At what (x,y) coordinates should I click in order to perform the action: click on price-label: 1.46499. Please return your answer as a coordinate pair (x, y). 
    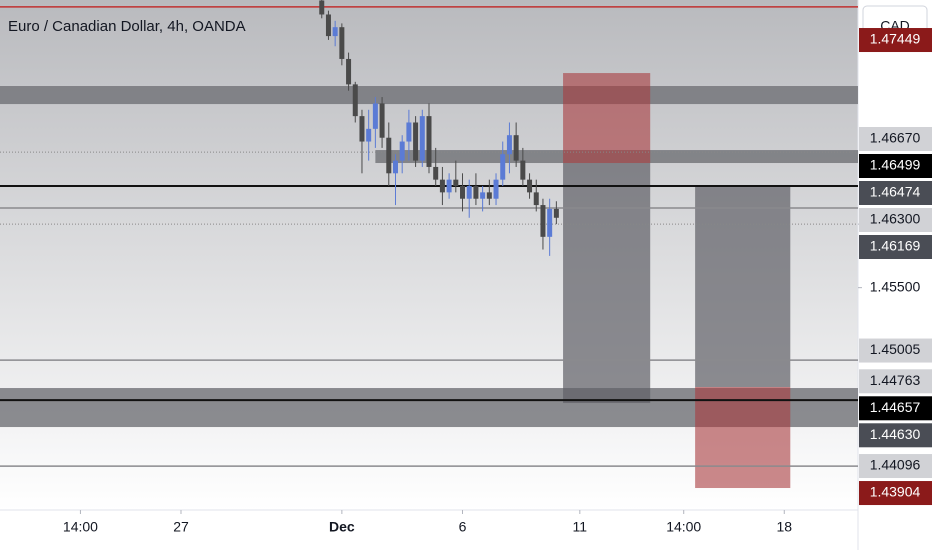
    Looking at the image, I should click on (895, 165).